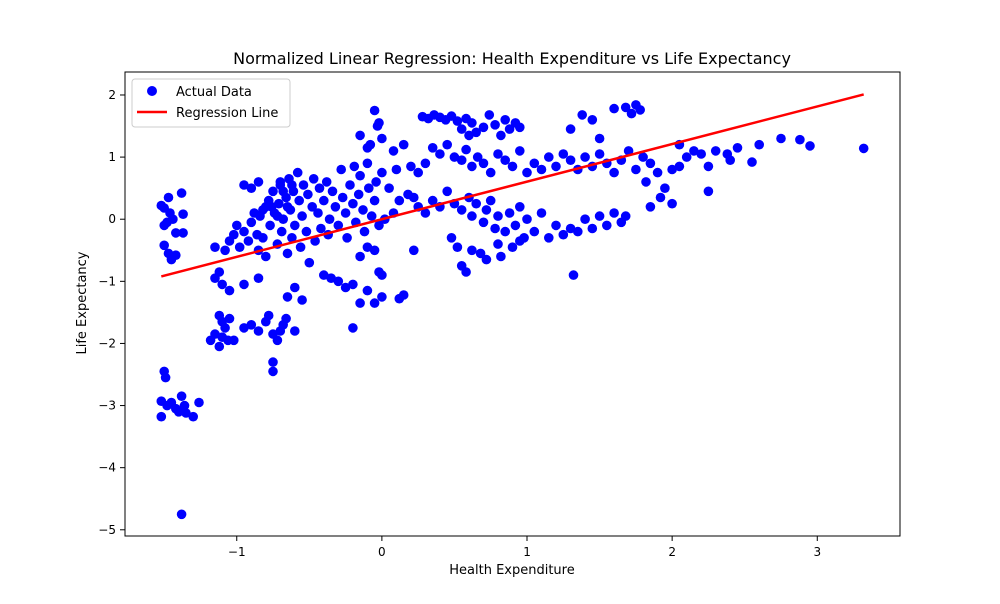 This screenshot has width=1000, height=604. What do you see at coordinates (152, 91) in the screenshot?
I see `legend-scatter-marker` at bounding box center [152, 91].